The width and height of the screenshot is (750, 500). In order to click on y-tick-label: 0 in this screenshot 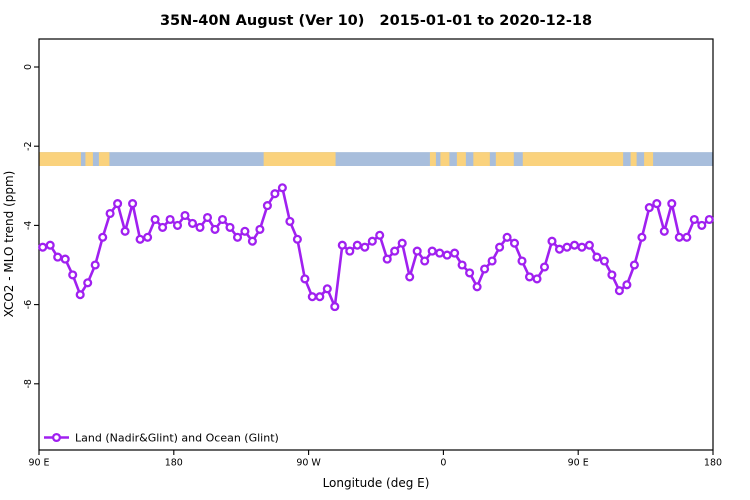, I will do `click(28, 67)`.